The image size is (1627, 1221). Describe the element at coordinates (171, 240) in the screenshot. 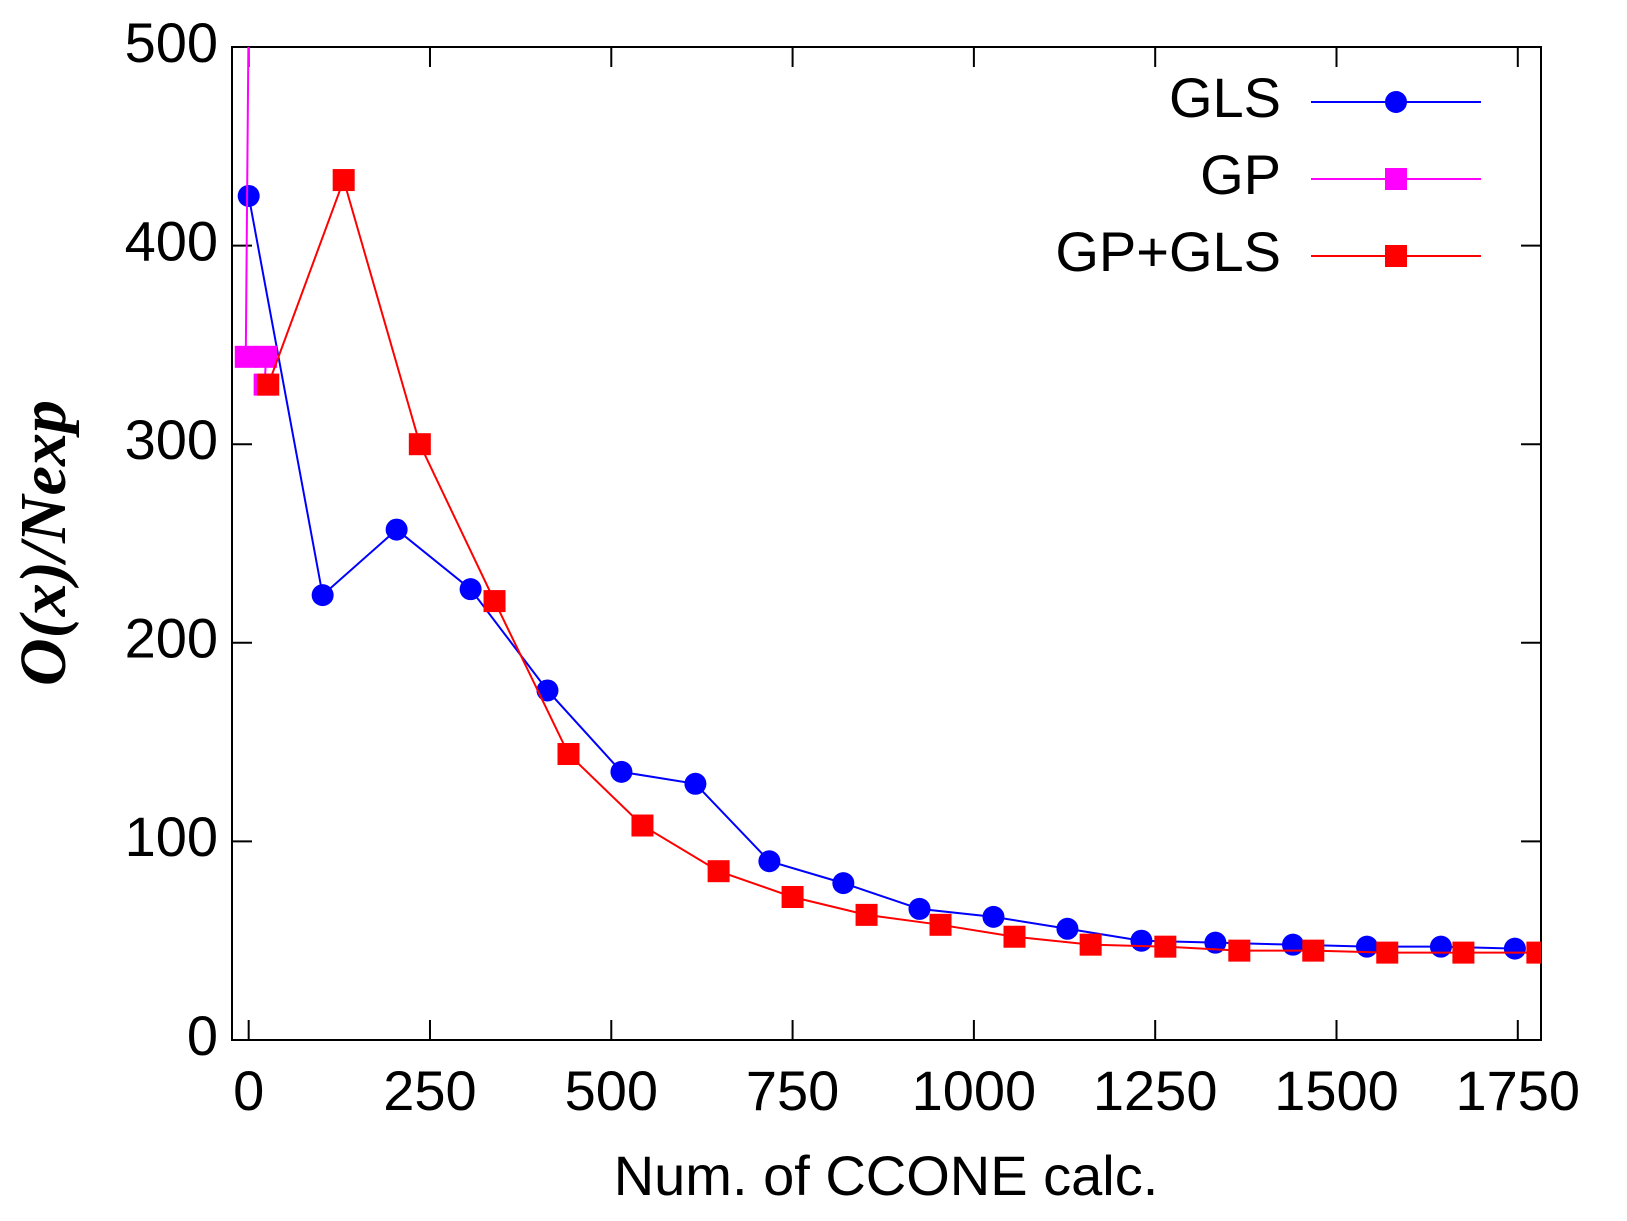

I see `y-tick-label: 400` at that location.